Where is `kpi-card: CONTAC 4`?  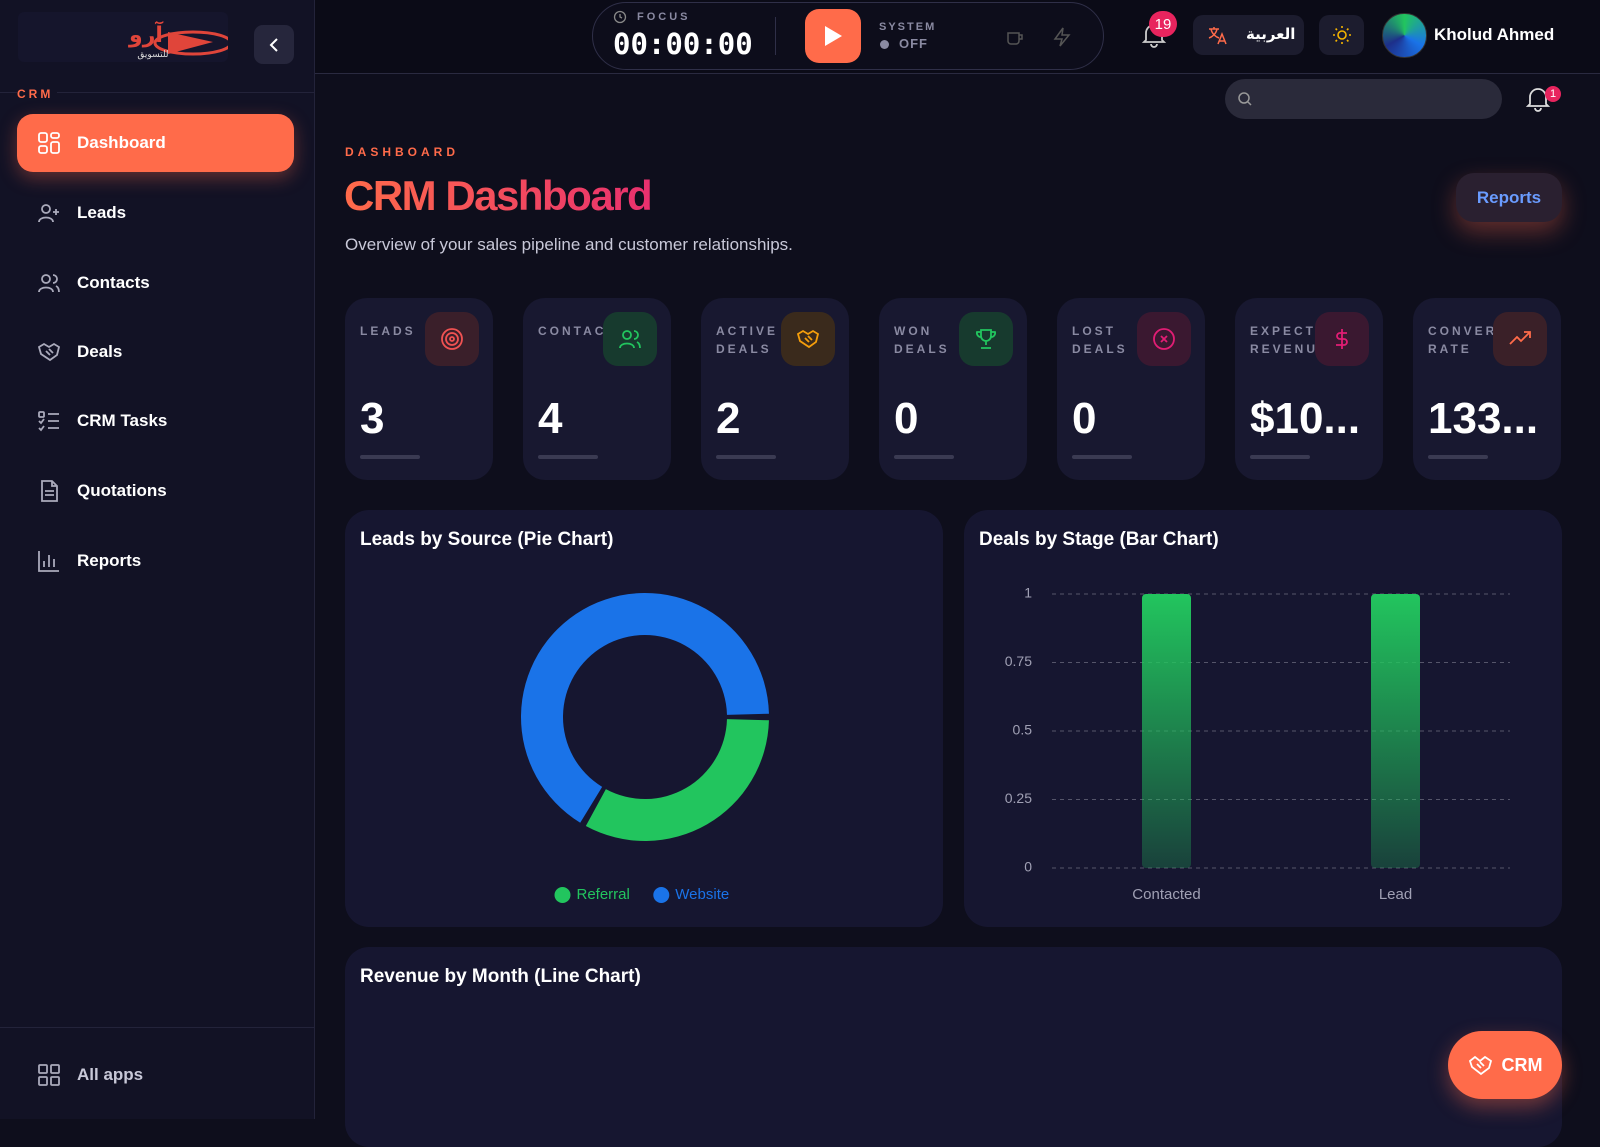 kpi-card: CONTAC 4 is located at coordinates (597, 389).